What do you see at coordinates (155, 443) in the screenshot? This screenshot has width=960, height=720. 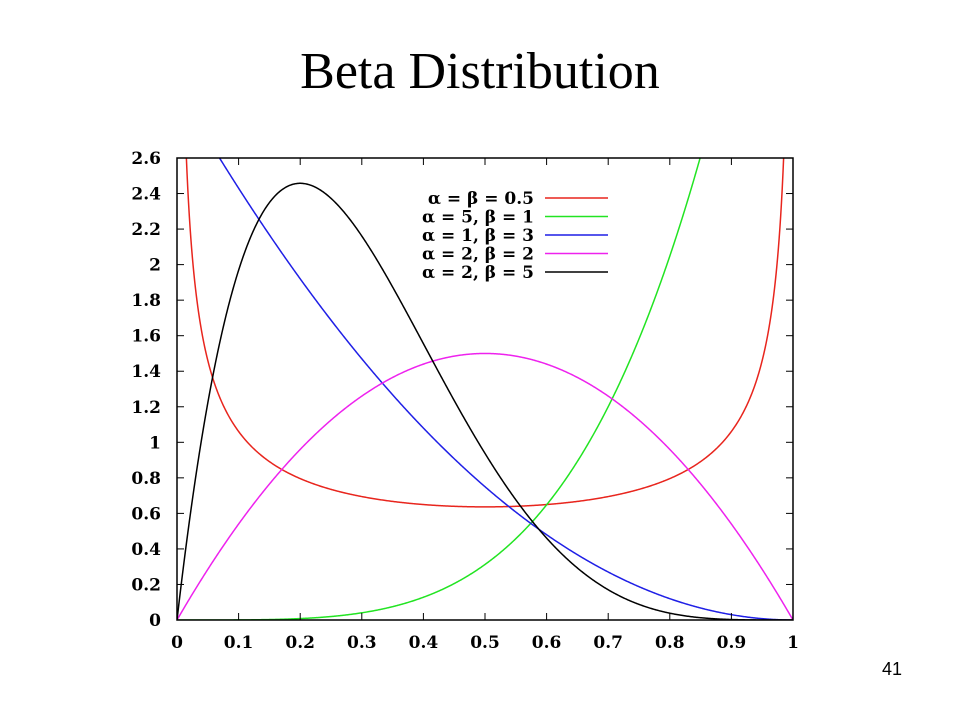 I see `y-tick-label: 1` at bounding box center [155, 443].